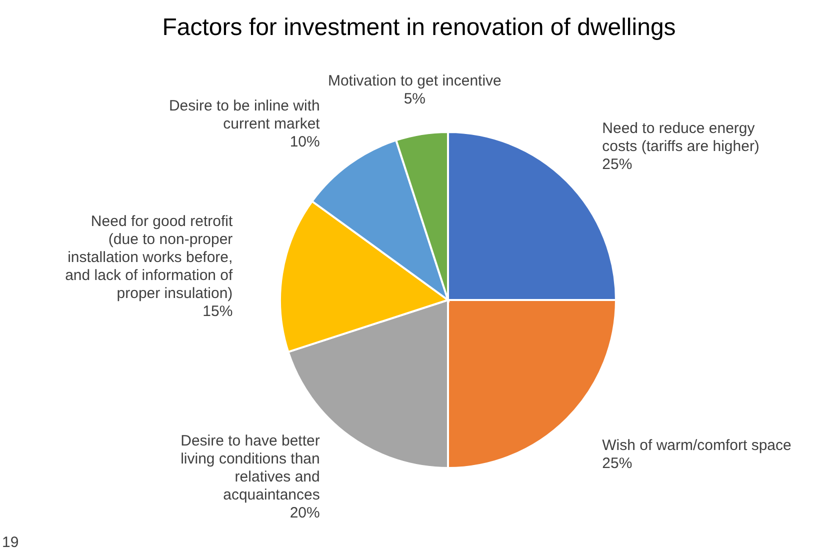 The width and height of the screenshot is (838, 560). I want to click on slice-label: Desire to have better living conditions than relatives and acquaintances, so click(250, 468).